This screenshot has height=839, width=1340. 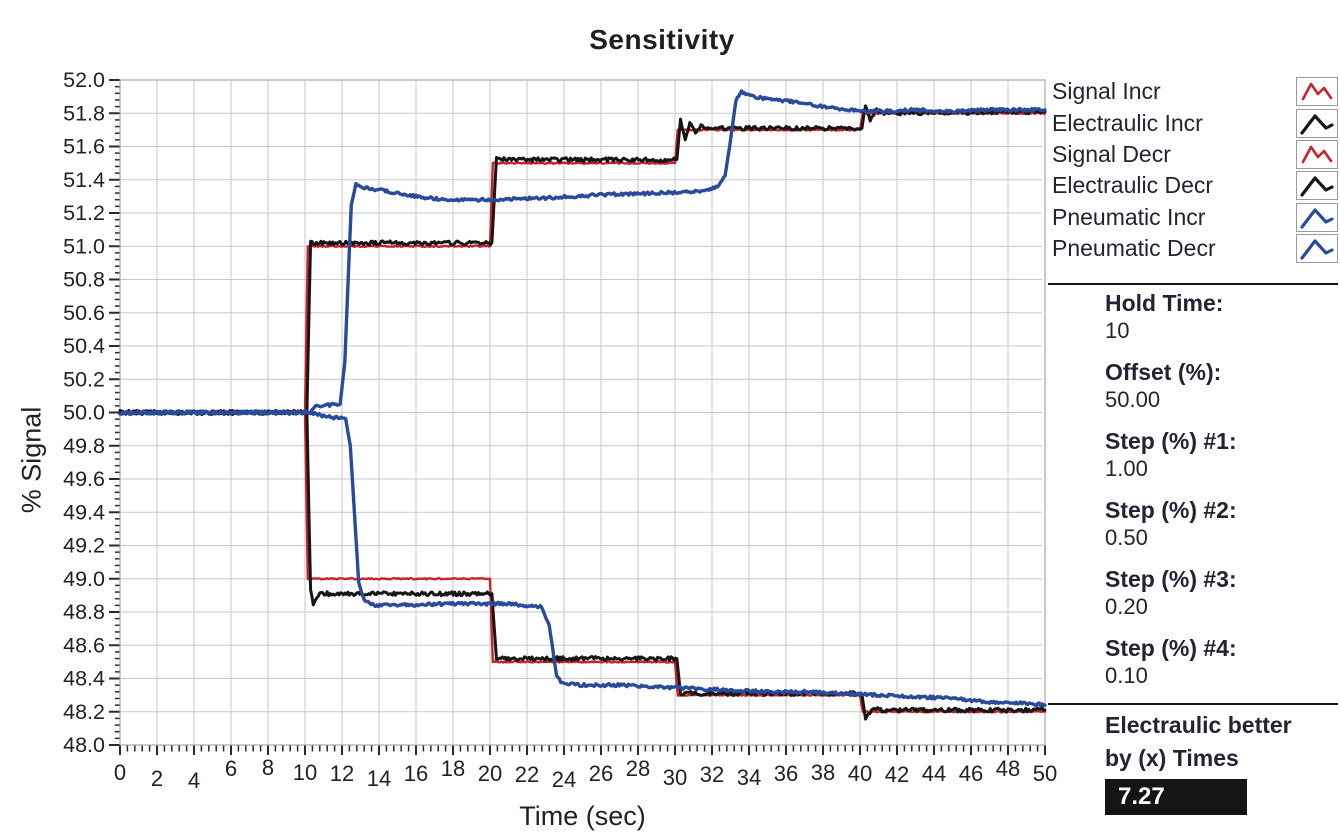 I want to click on y-tick-label: 50.2, so click(x=84, y=379).